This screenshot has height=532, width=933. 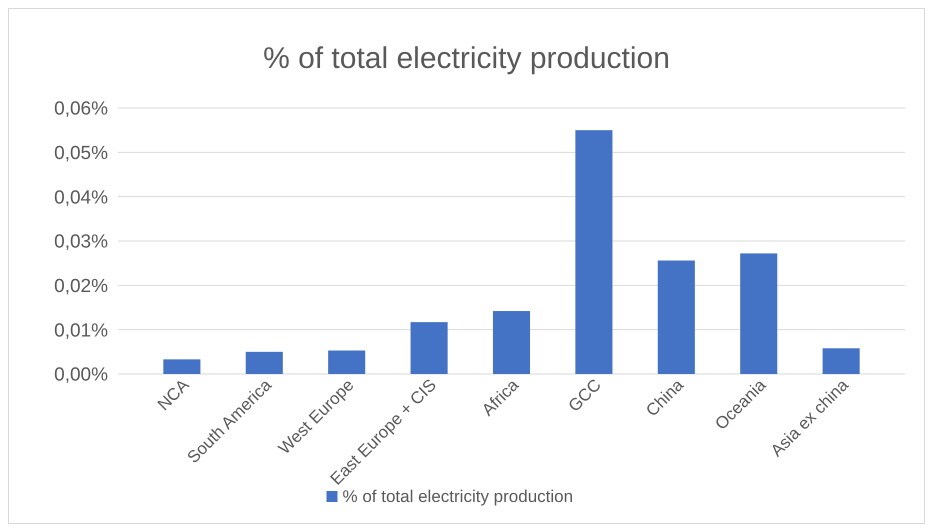 I want to click on y-tick-label: 0,04%, so click(x=81, y=197).